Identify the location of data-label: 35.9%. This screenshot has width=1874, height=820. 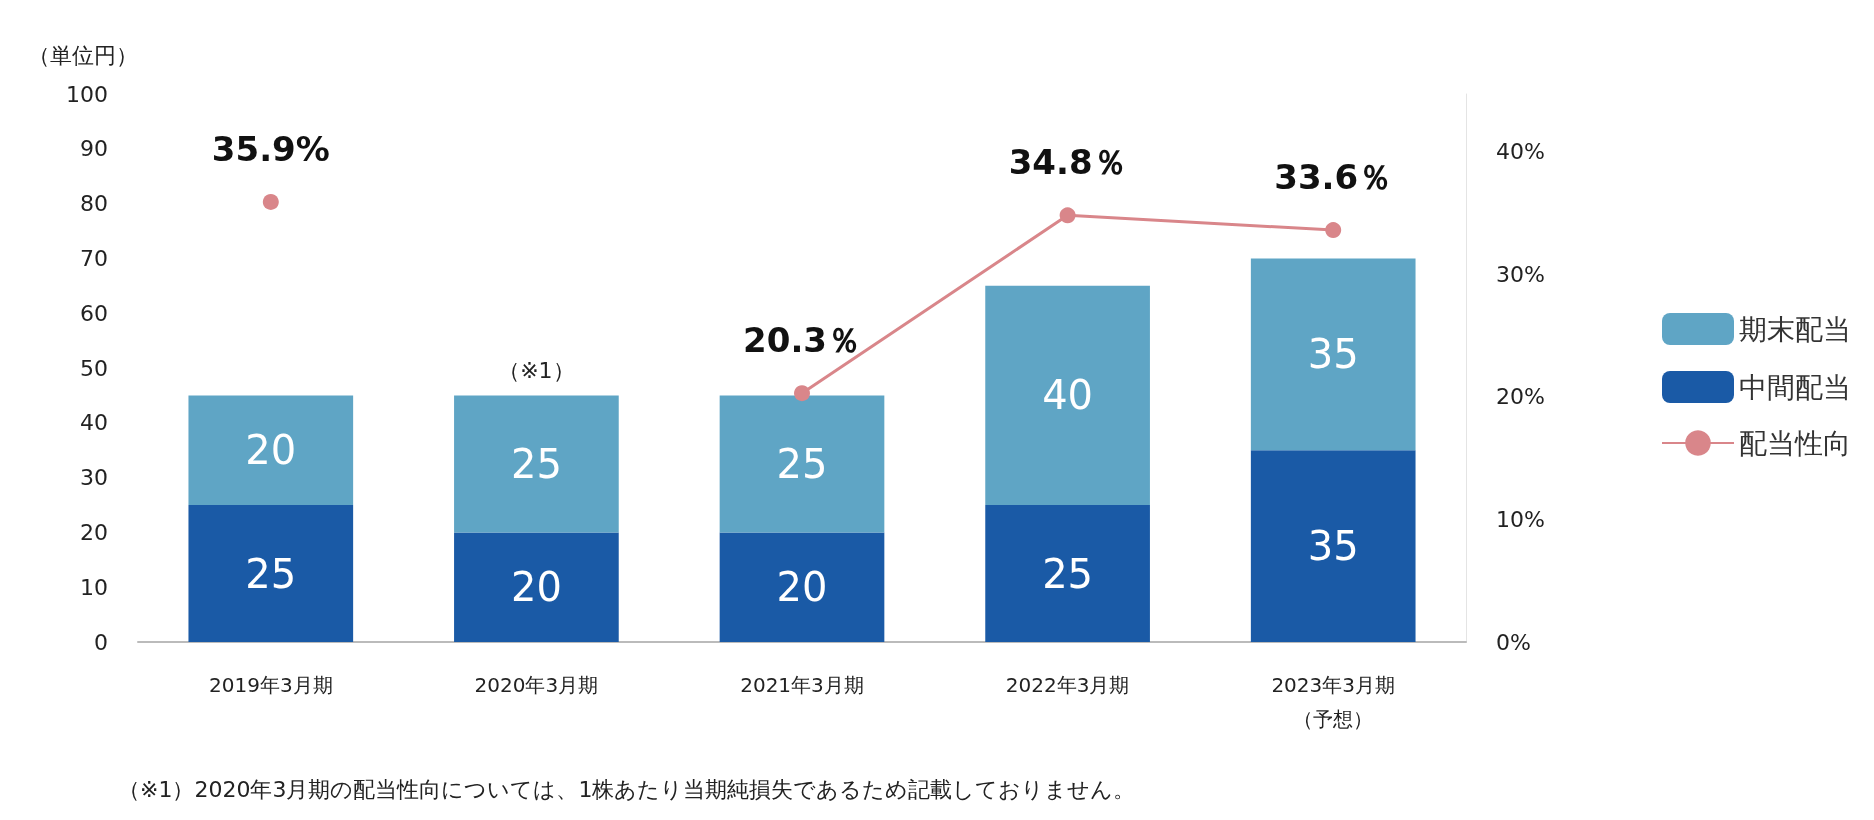
(270, 148).